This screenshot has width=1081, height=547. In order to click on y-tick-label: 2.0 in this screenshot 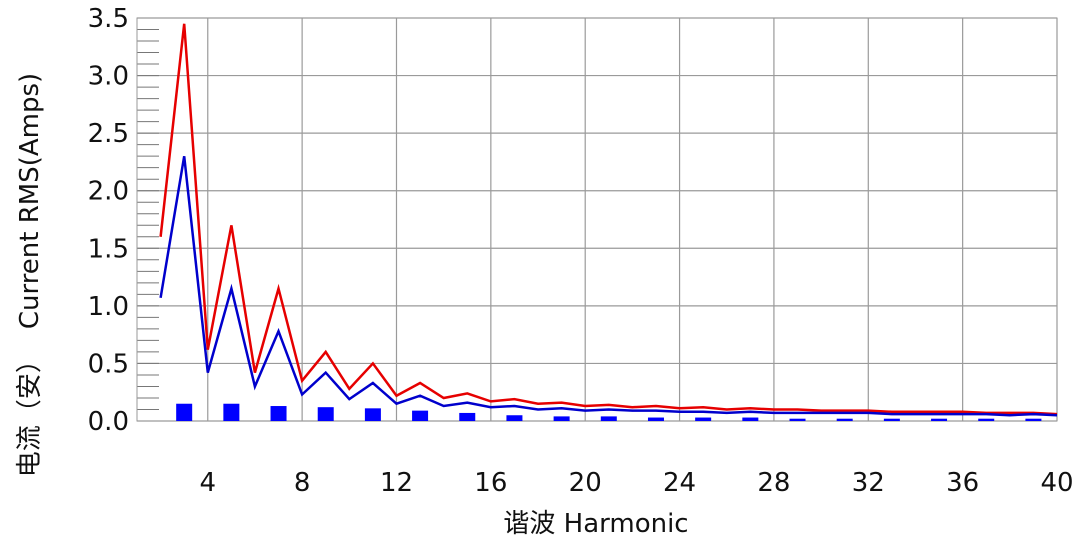, I will do `click(108, 192)`.